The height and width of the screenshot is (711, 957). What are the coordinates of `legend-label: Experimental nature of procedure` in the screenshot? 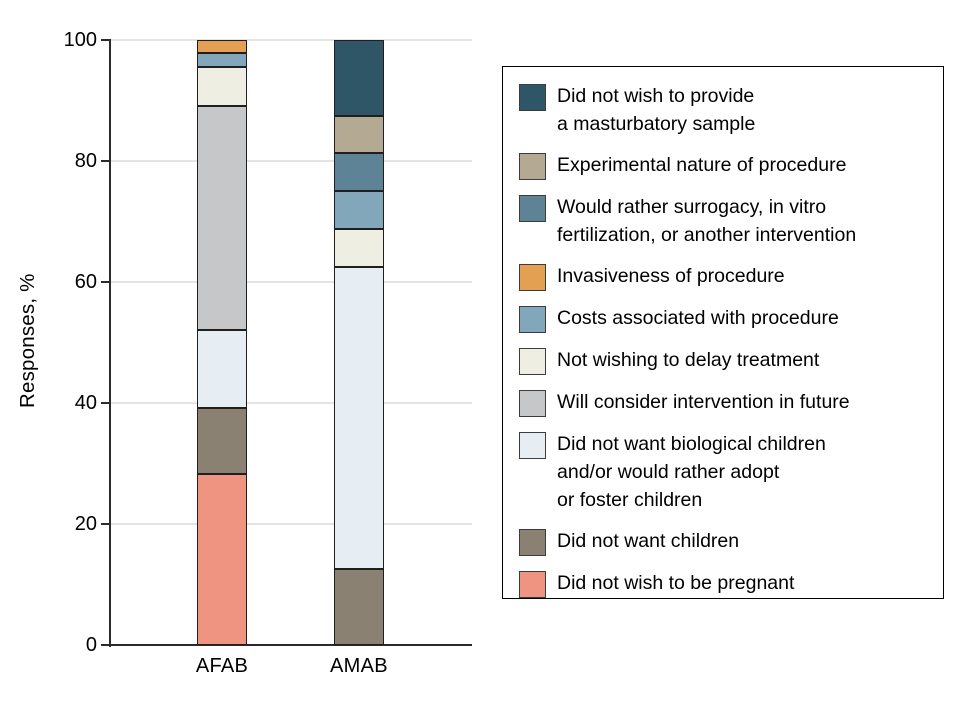 It's located at (701, 165).